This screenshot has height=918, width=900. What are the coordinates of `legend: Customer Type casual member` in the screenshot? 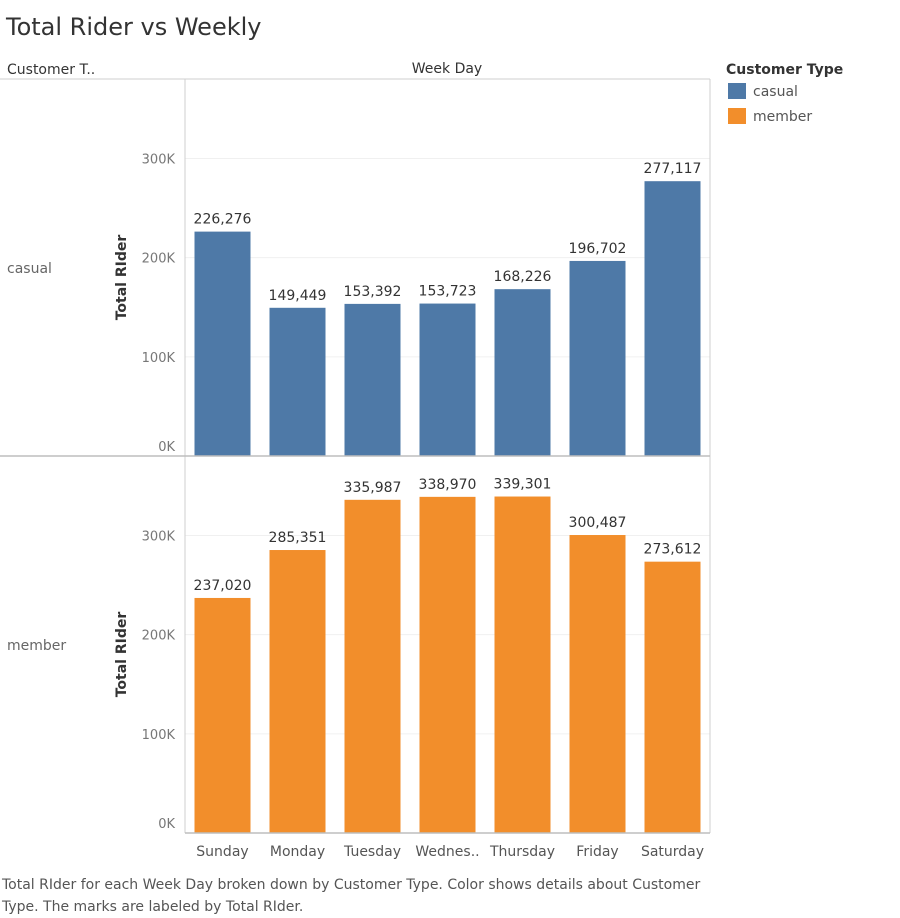 It's located at (784, 93).